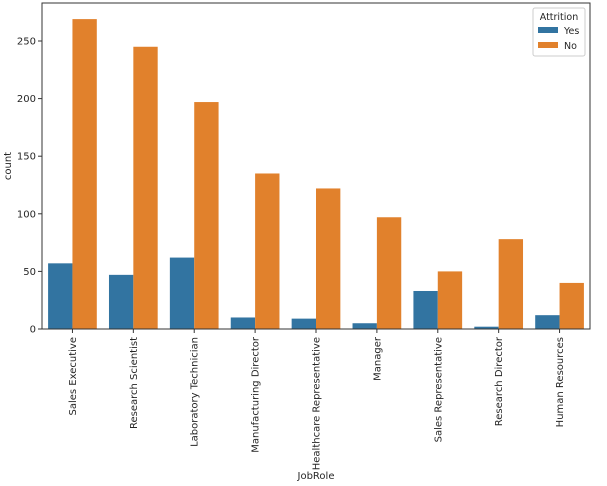 The height and width of the screenshot is (486, 607). What do you see at coordinates (33, 330) in the screenshot?
I see `y-tick-label: 0` at bounding box center [33, 330].